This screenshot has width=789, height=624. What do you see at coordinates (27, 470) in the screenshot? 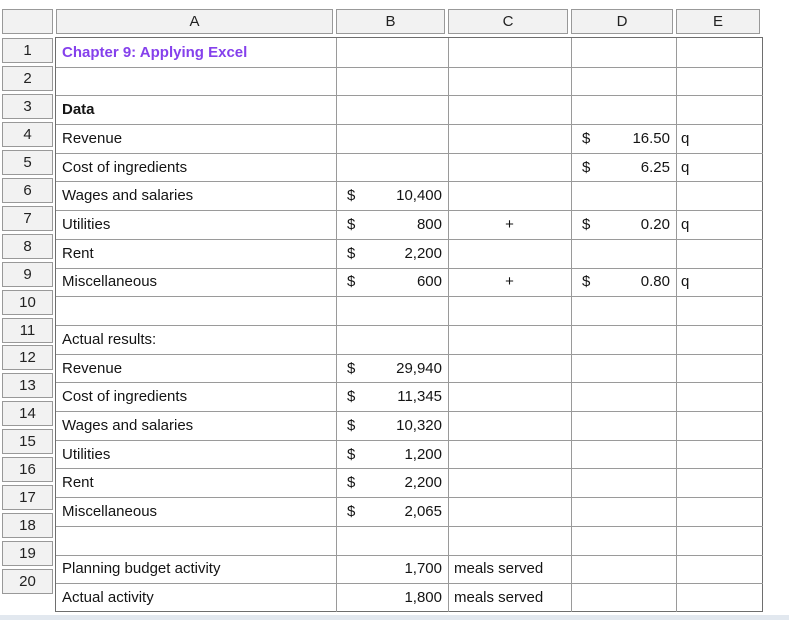
I see `row-header-16: 16` at bounding box center [27, 470].